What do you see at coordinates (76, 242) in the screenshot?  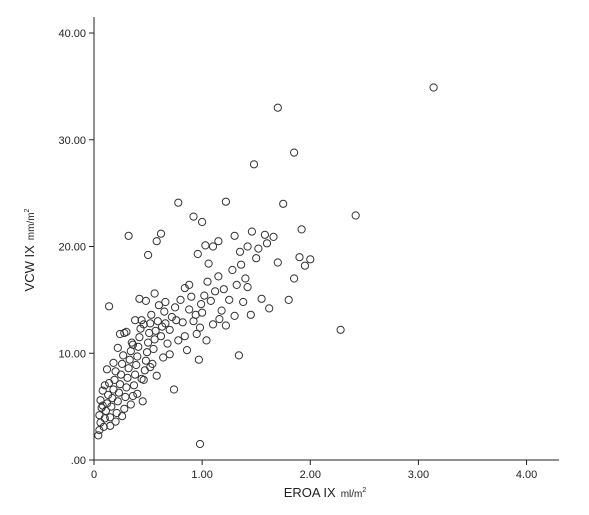 I see `y-axis: .00 10.00 20.00 30.00 40.00` at bounding box center [76, 242].